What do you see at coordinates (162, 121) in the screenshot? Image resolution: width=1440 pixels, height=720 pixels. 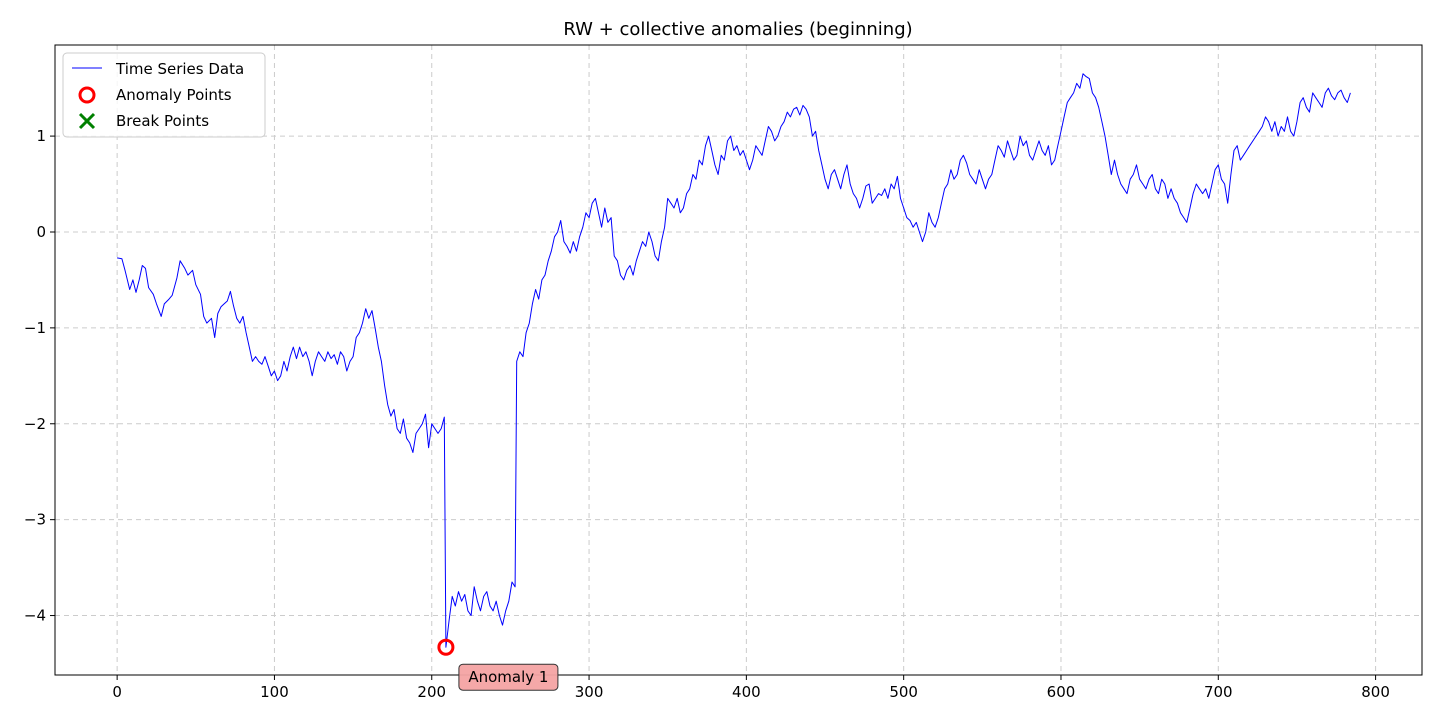 I see `legend-label-break: Break Points` at bounding box center [162, 121].